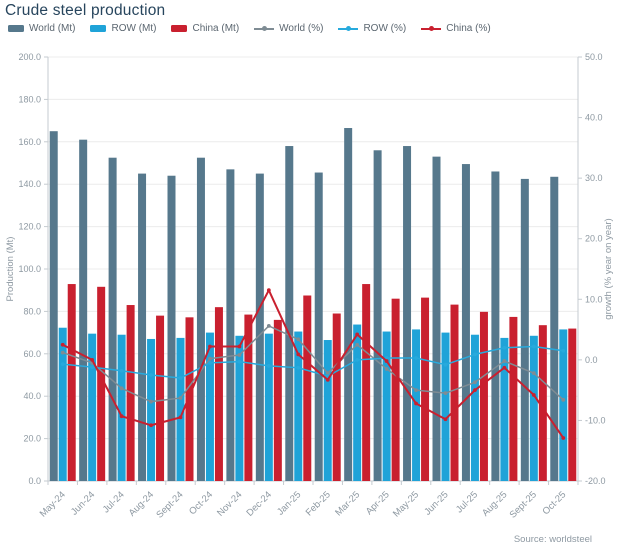 The width and height of the screenshot is (622, 550). I want to click on bar-row-mt--sept-25, so click(533, 408).